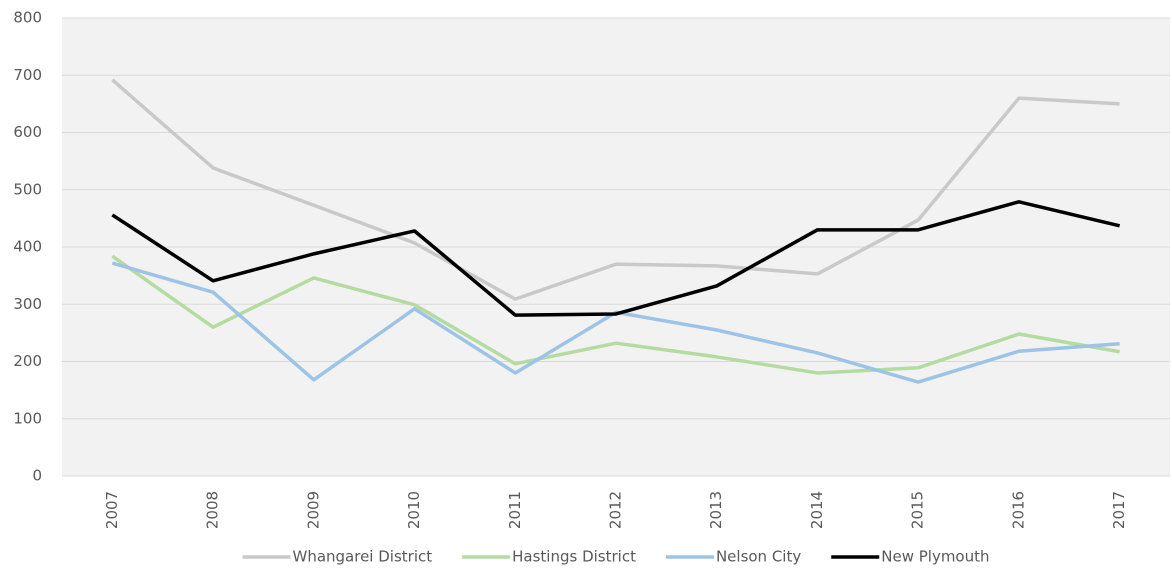 The image size is (1172, 569). I want to click on y-tick-label: 700, so click(27, 75).